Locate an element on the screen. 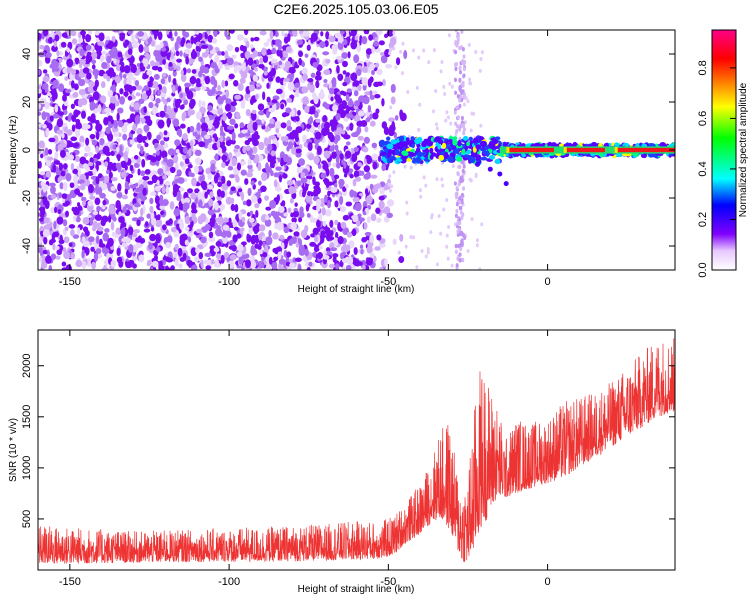  signal-peak is located at coordinates (646, 150).